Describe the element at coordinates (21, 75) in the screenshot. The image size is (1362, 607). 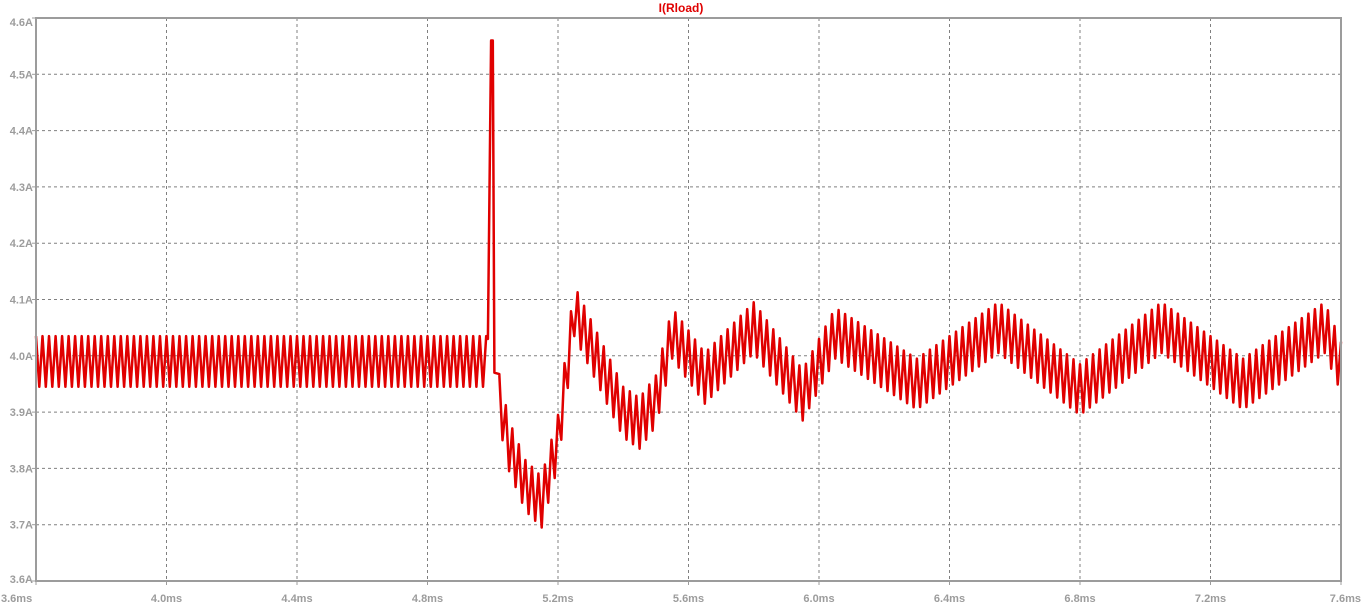
I see `y-tick-label: 4.5A` at that location.